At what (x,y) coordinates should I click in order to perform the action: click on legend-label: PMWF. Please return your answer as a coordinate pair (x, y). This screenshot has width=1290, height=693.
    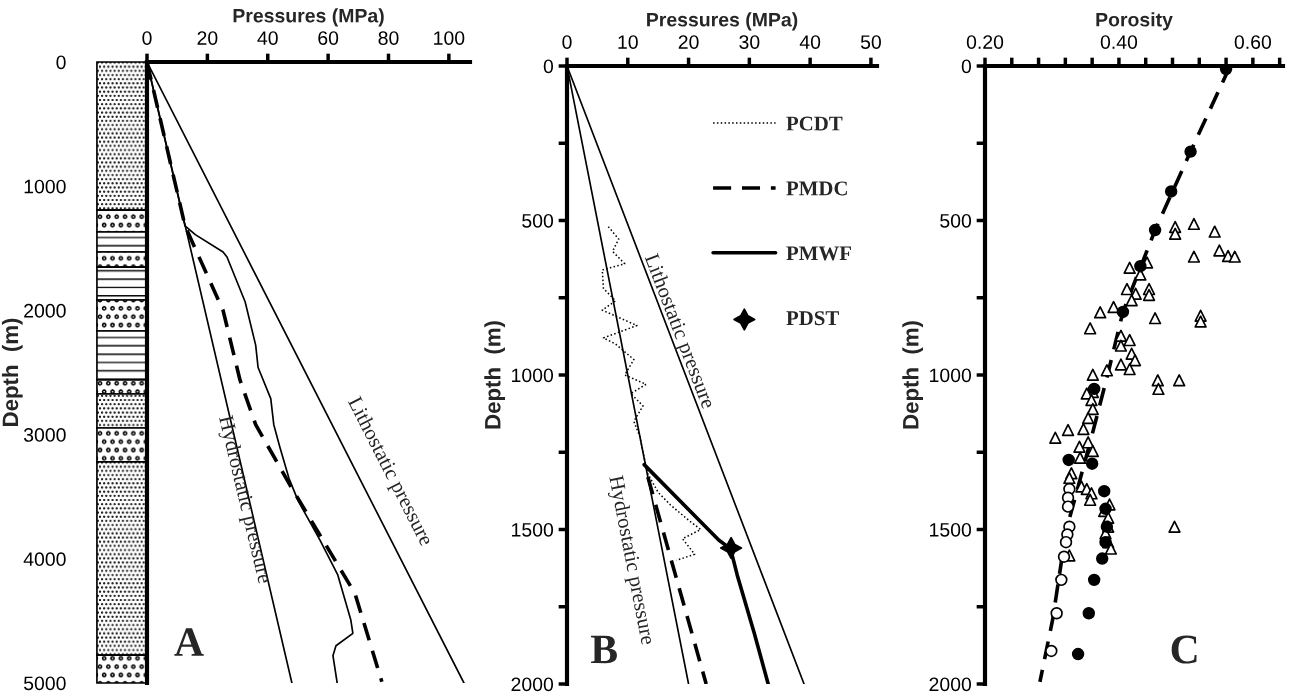
    Looking at the image, I should click on (818, 253).